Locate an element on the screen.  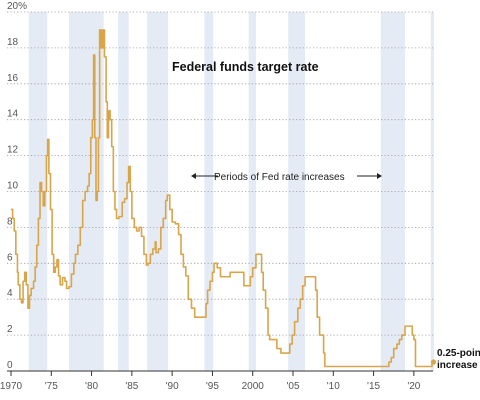
right-arrow-head is located at coordinates (379, 176).